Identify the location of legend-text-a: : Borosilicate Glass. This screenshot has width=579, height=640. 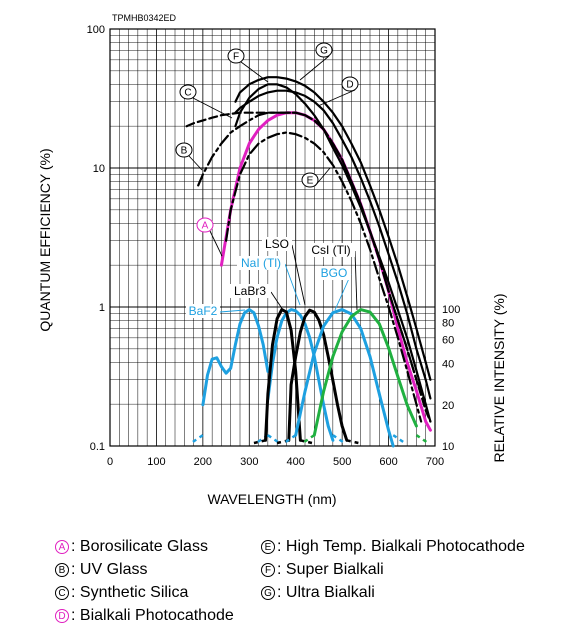
(139, 546).